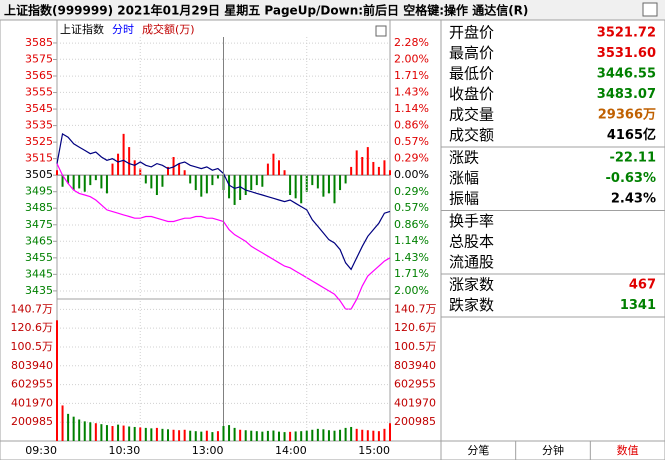 The height and width of the screenshot is (460, 665). I want to click on settings-icon, so click(381, 31).